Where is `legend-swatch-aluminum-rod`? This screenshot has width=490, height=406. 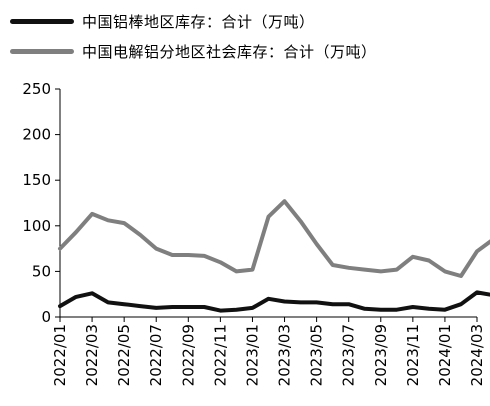 legend-swatch-aluminum-rod is located at coordinates (42, 21).